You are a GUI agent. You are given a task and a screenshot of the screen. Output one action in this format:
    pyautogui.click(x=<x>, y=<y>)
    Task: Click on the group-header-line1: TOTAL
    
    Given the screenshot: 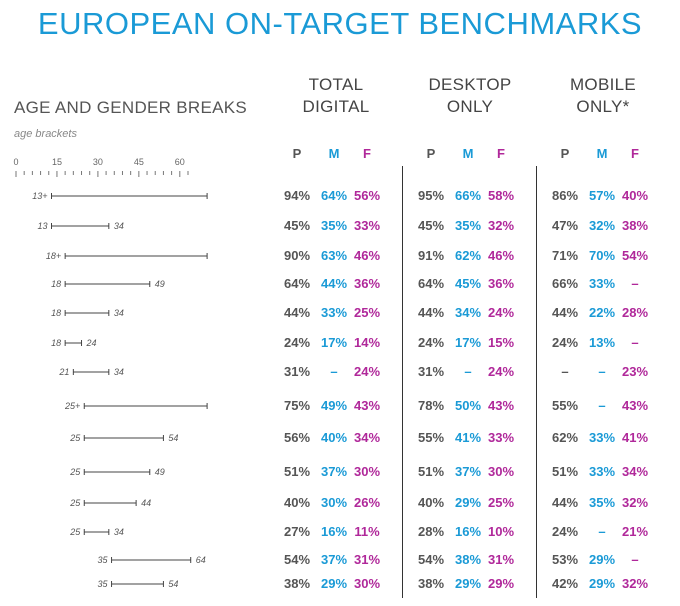 What is the action you would take?
    pyautogui.click(x=336, y=84)
    